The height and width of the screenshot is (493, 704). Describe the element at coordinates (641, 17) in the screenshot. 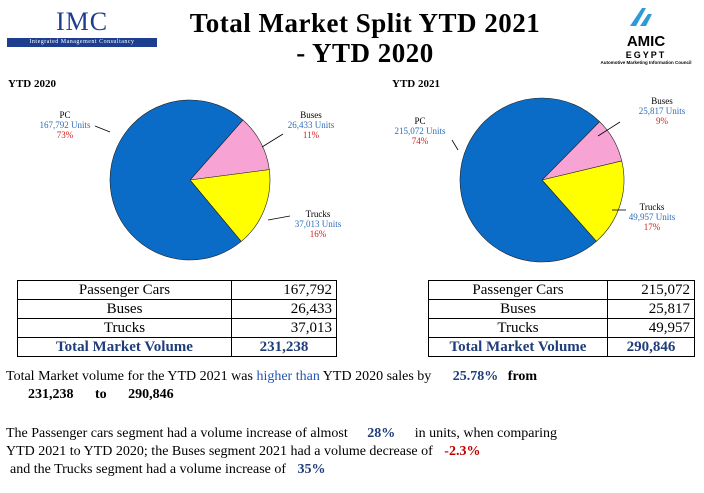

I see `amic-logo-graphic-icon` at that location.